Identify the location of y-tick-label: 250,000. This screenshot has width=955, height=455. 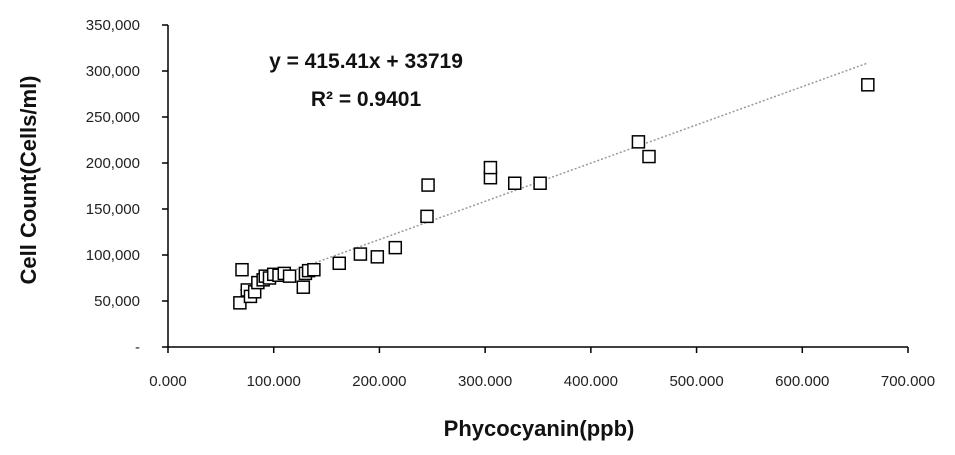
(113, 117).